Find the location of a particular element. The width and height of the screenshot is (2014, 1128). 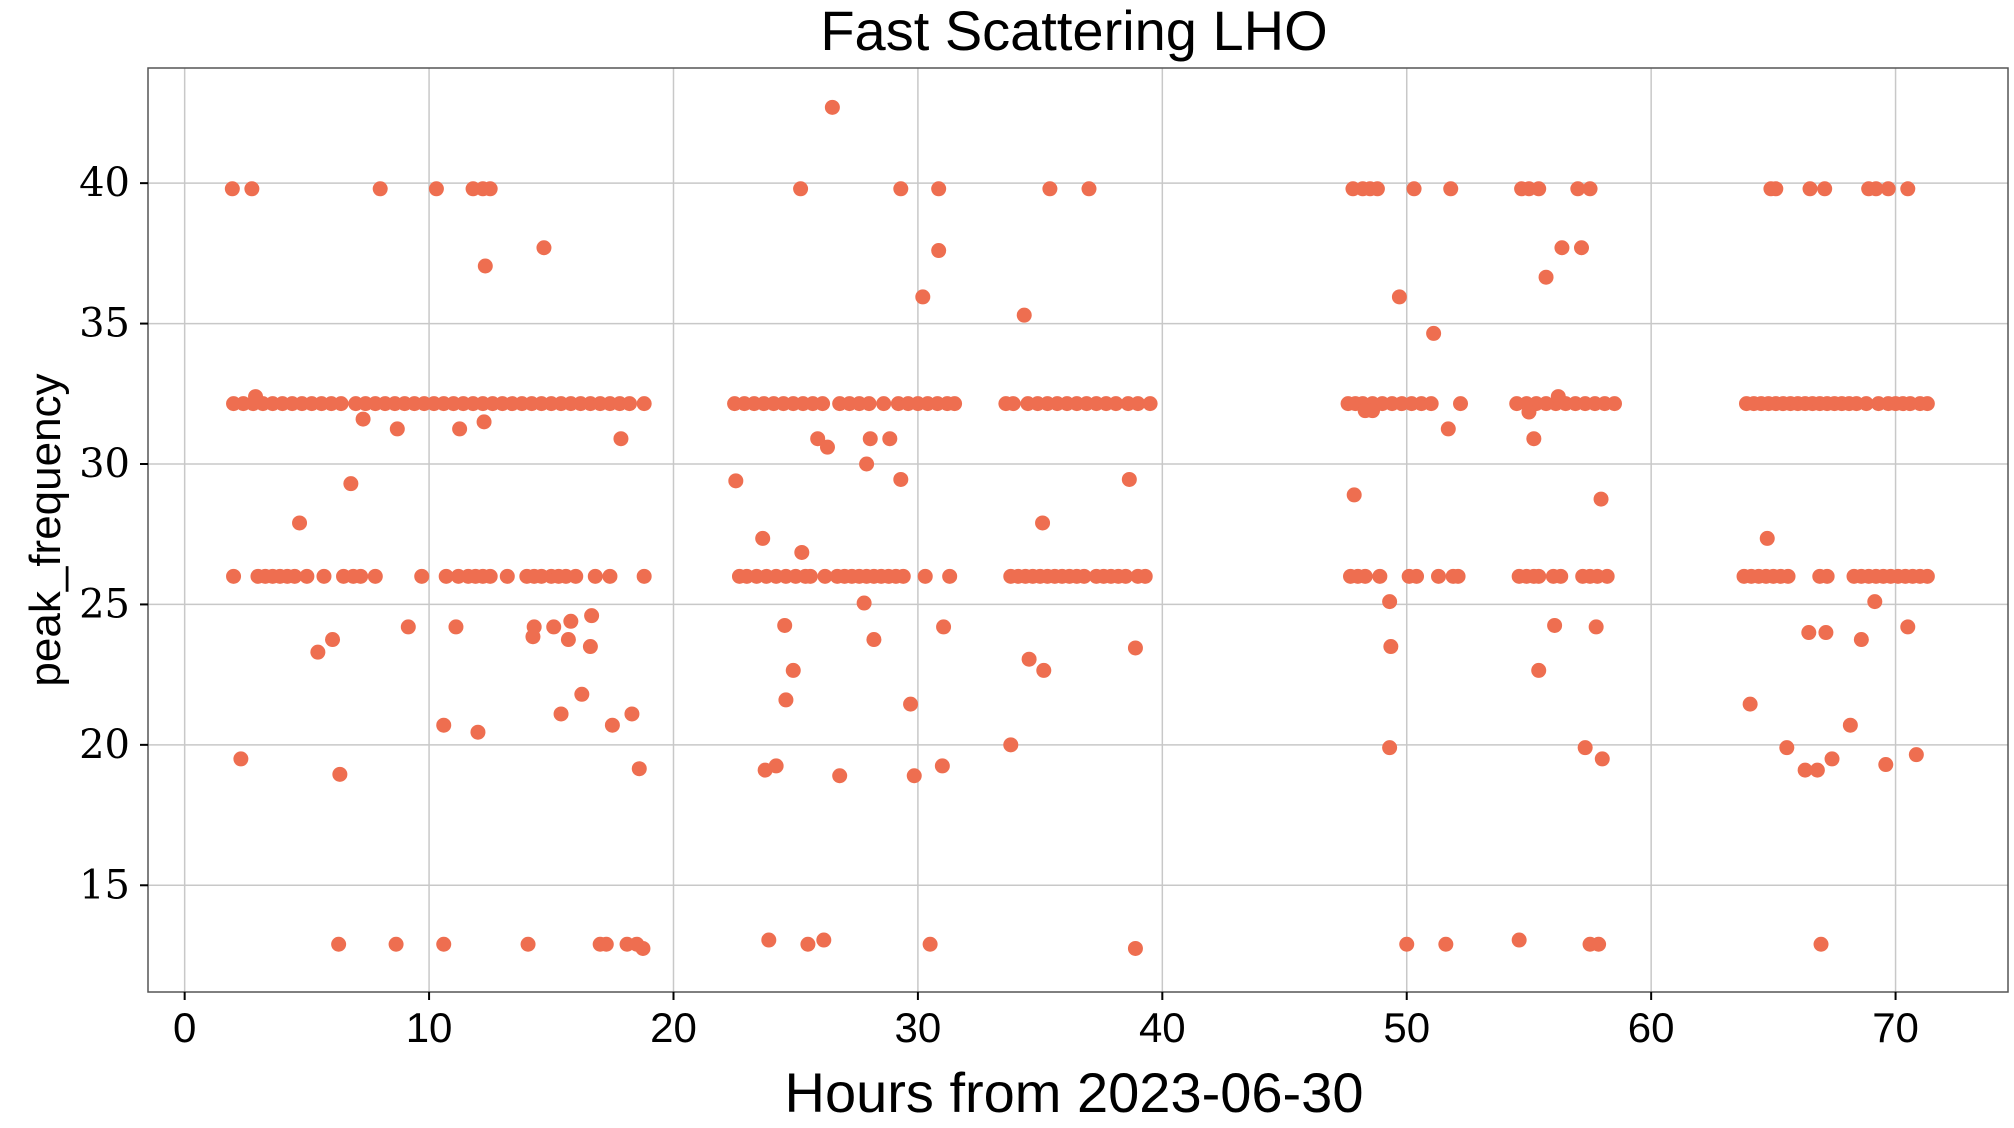

y-tick-label: 20 is located at coordinates (104, 745).